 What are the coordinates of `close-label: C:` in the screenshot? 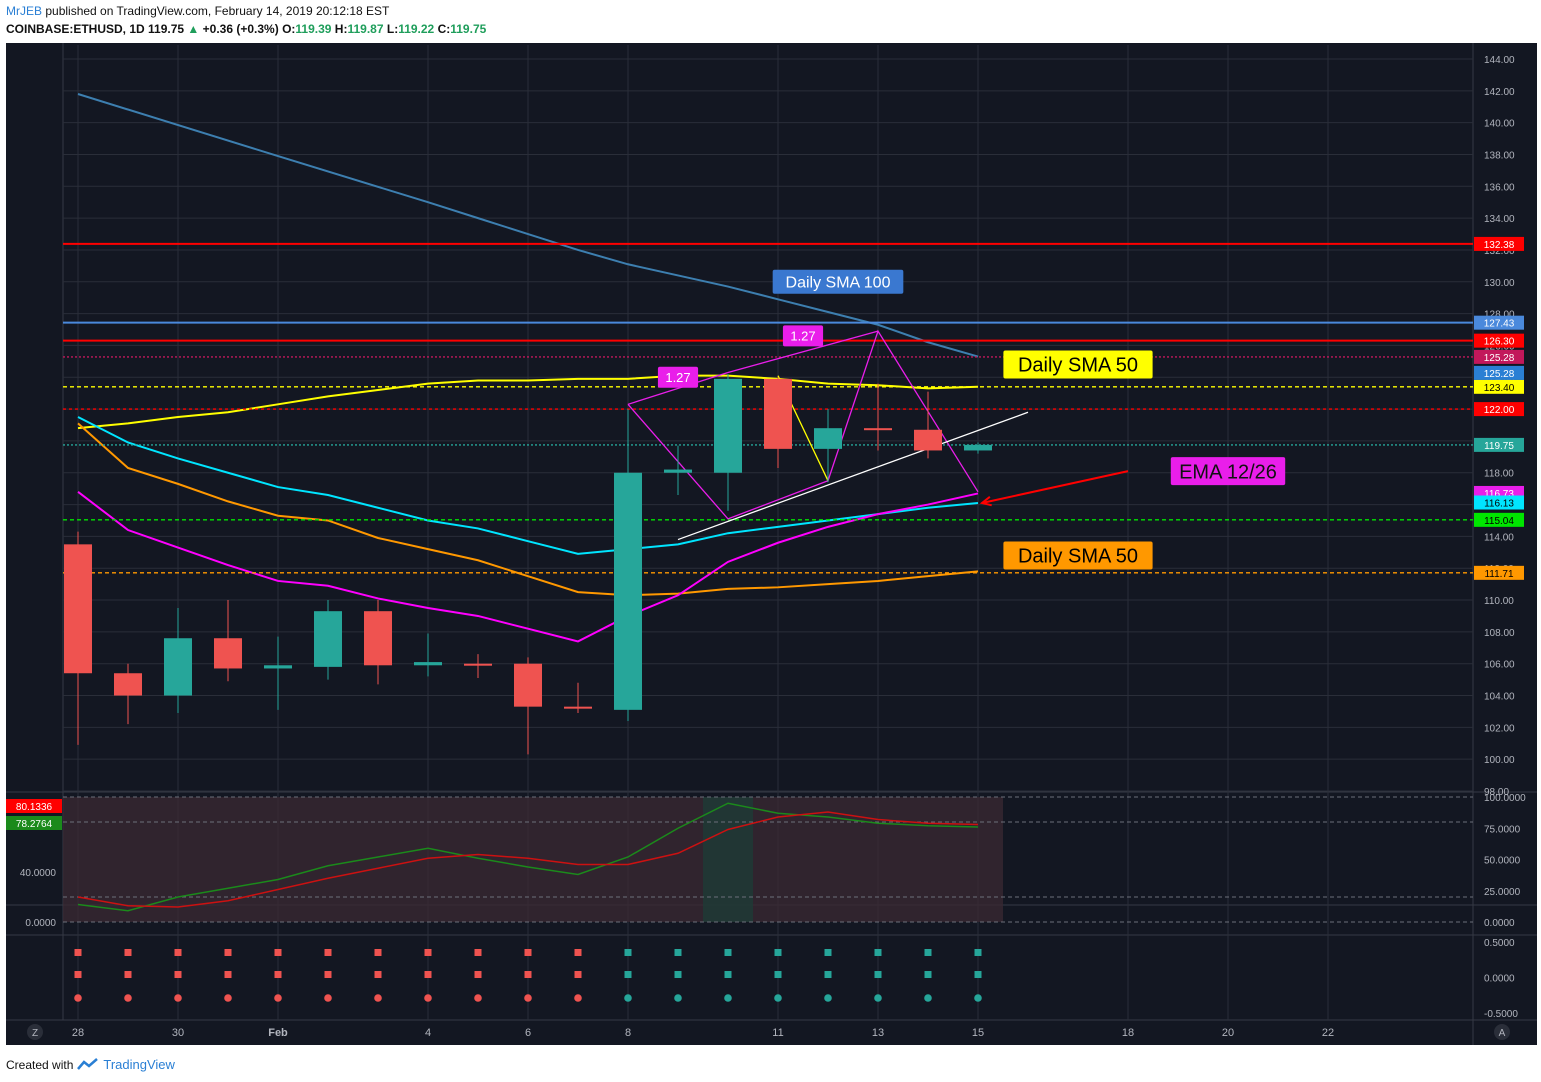 It's located at (444, 29).